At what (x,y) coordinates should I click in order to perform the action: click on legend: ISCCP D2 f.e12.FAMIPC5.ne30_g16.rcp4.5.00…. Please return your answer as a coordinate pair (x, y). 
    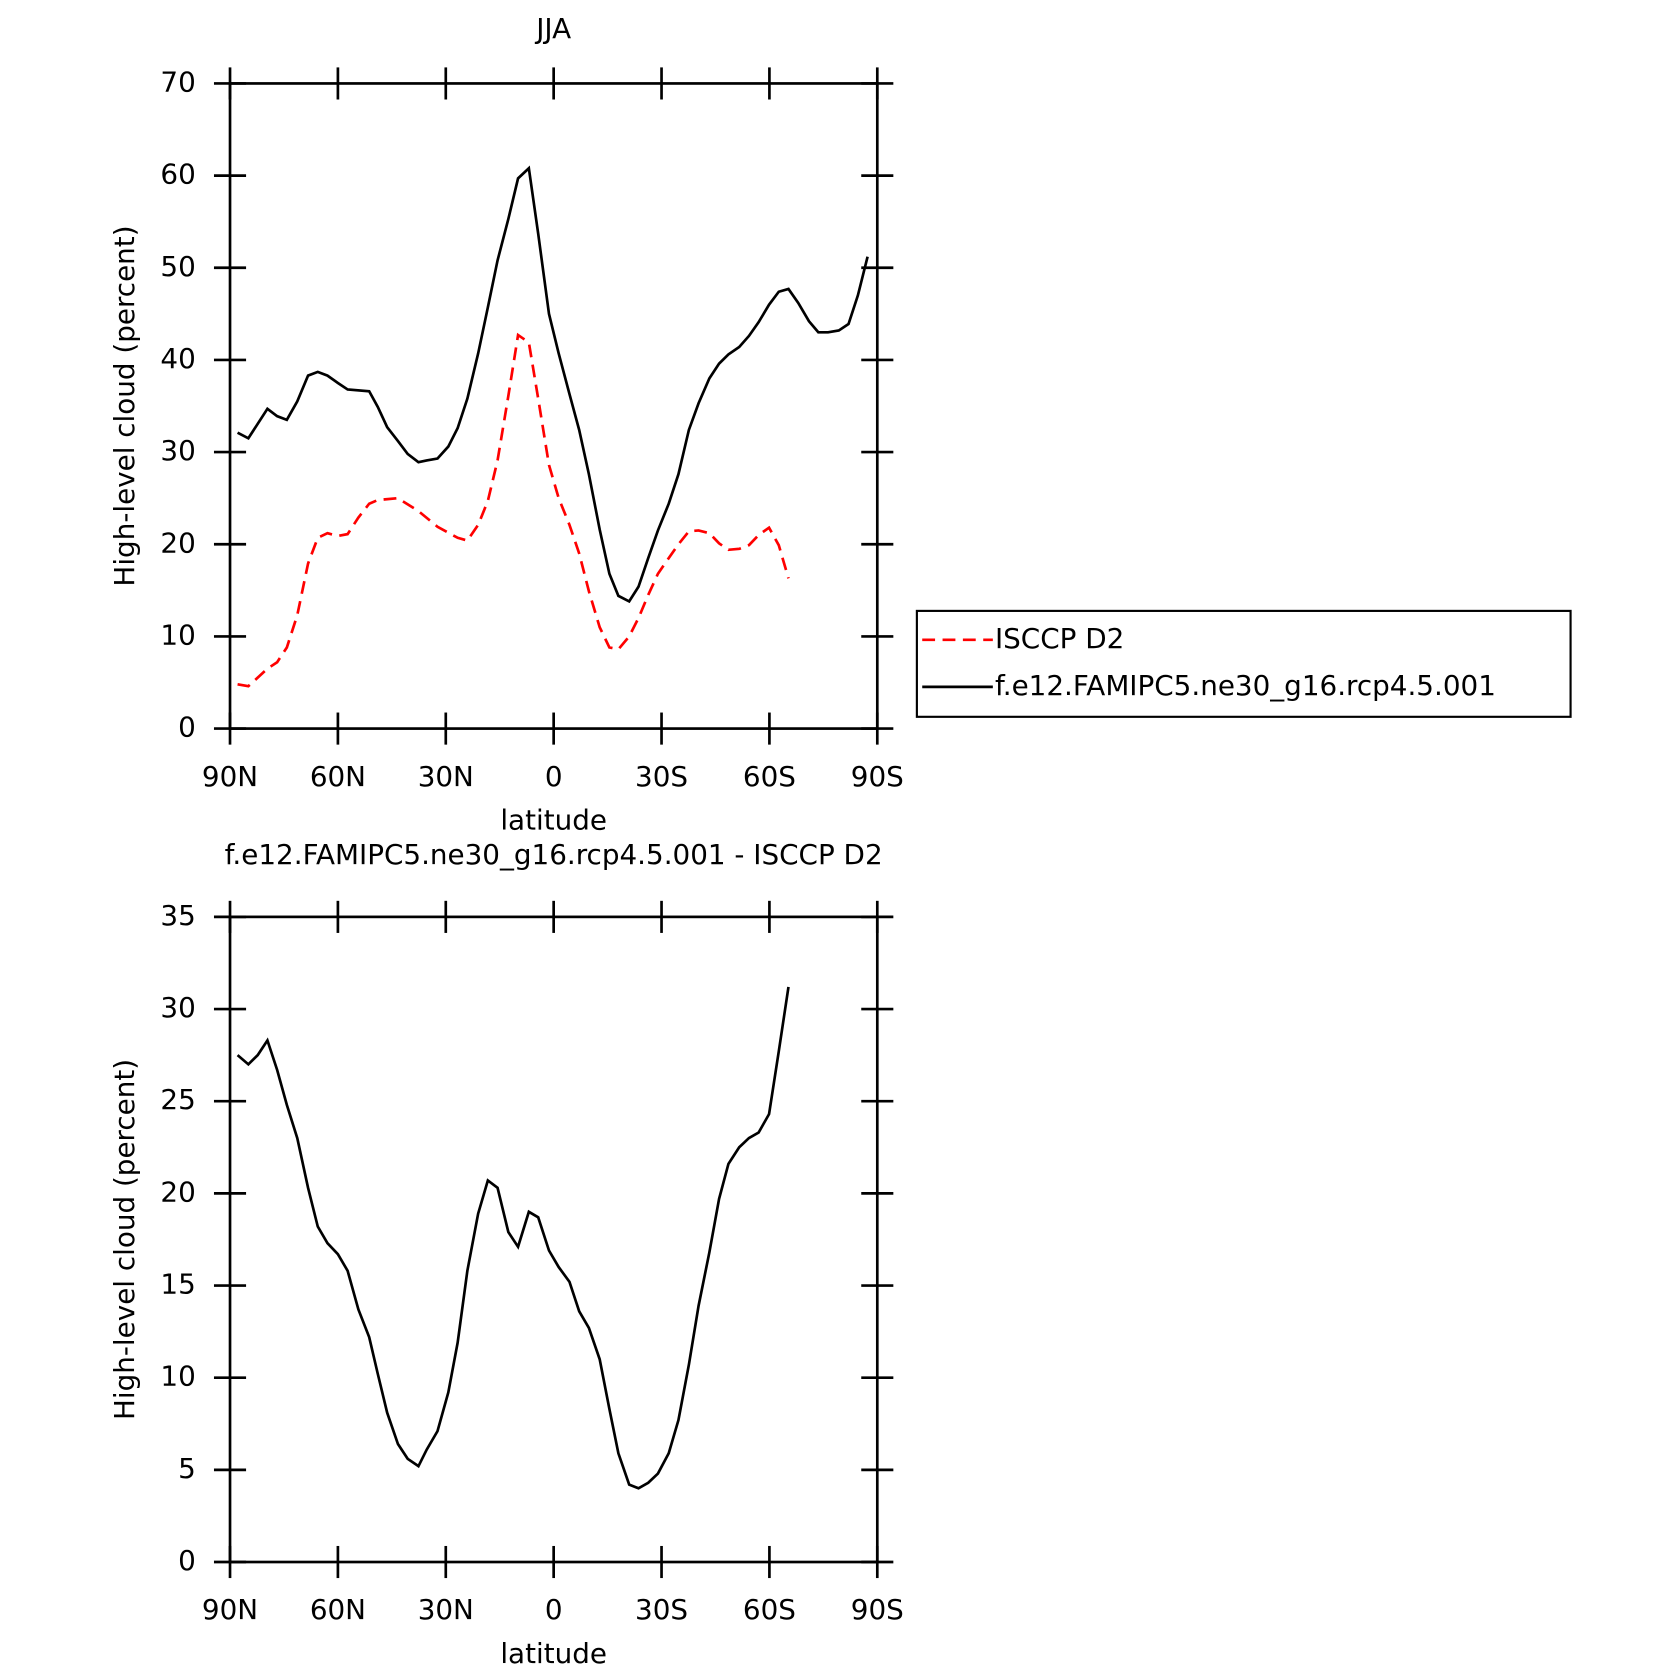
    Looking at the image, I should click on (1243, 663).